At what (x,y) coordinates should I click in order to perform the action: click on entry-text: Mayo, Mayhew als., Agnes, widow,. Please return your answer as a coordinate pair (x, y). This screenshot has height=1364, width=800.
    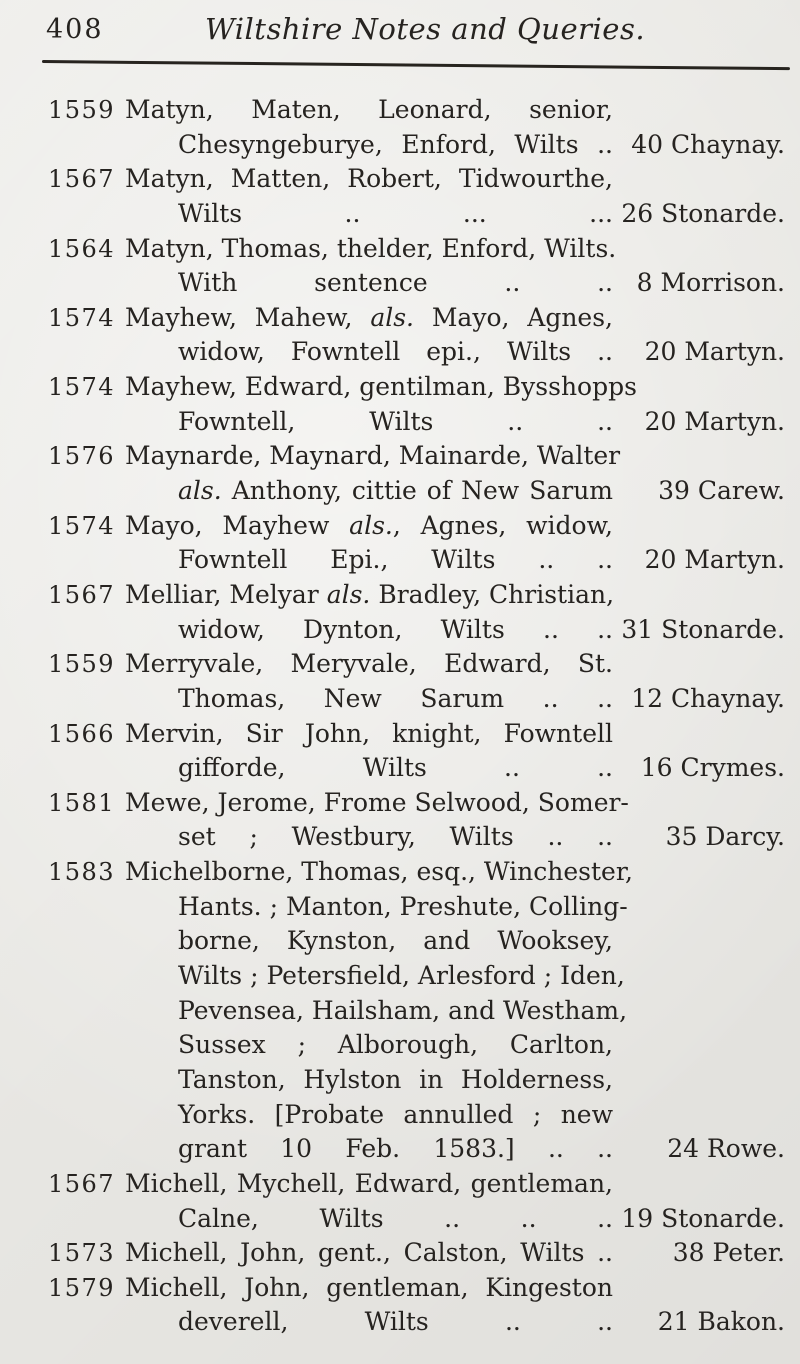
    Looking at the image, I should click on (369, 526).